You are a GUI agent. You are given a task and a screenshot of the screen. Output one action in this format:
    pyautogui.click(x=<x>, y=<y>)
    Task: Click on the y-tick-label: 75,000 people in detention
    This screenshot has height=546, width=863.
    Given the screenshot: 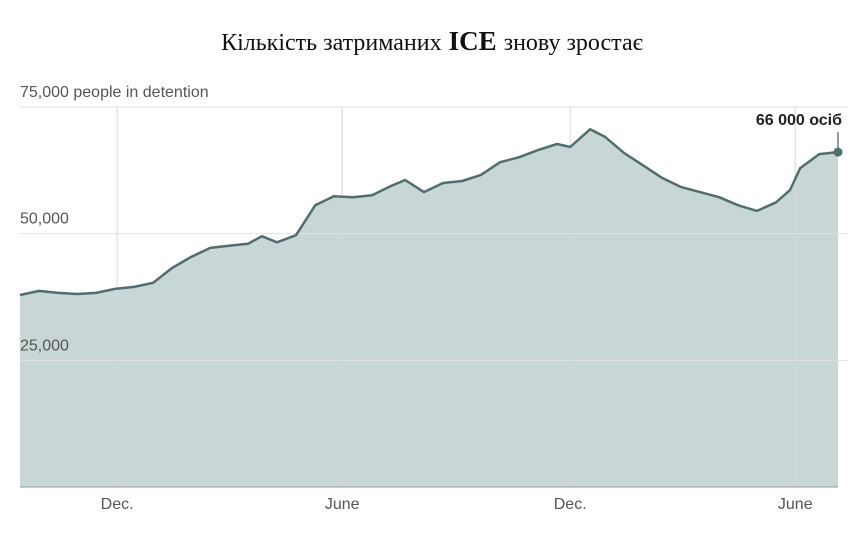 What is the action you would take?
    pyautogui.click(x=114, y=92)
    